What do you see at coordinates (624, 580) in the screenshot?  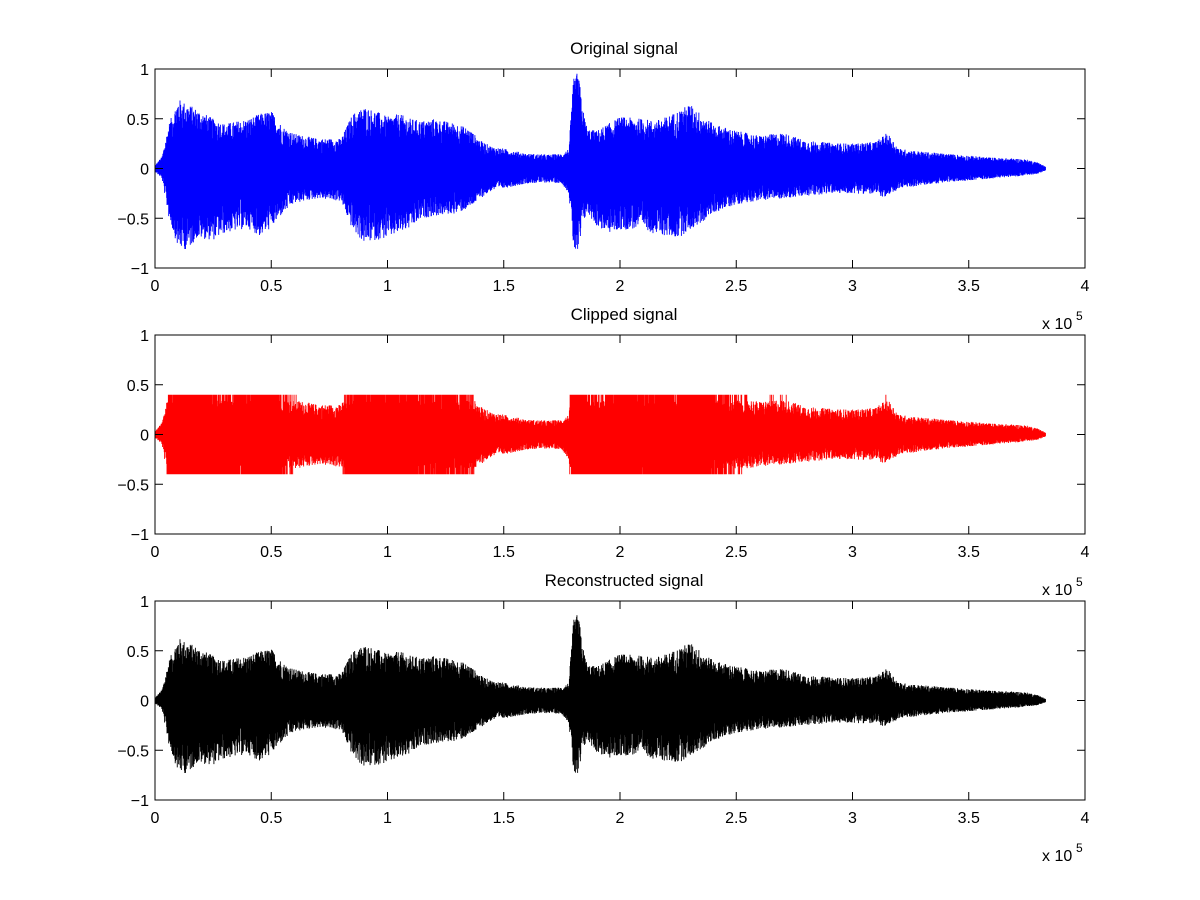 I see `subplot-title: Reconstructed signal` at bounding box center [624, 580].